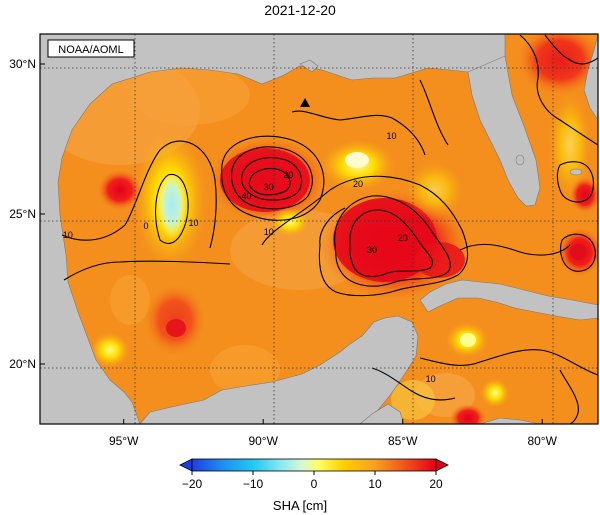  Describe the element at coordinates (253, 484) in the screenshot. I see `colorbar-tick-label: −10` at that location.